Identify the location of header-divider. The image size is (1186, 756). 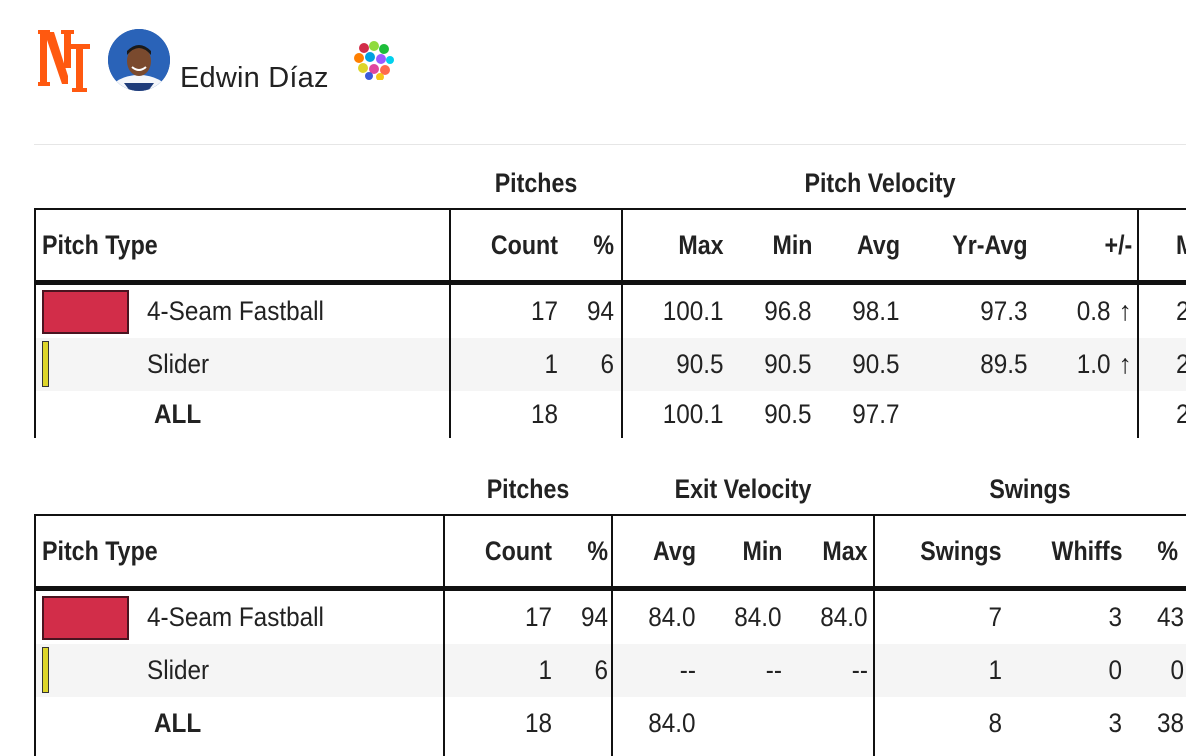
(610, 144).